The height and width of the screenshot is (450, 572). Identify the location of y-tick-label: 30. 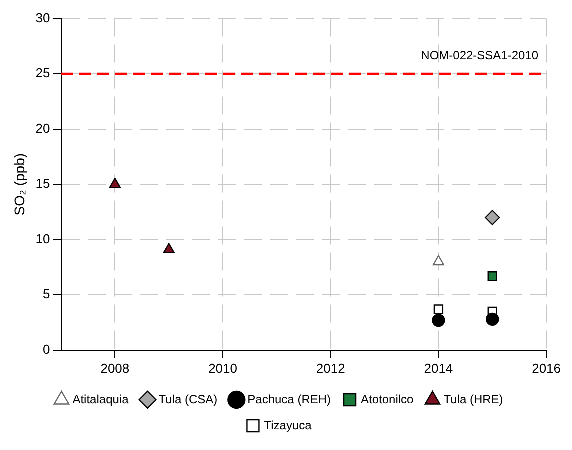
(43, 18).